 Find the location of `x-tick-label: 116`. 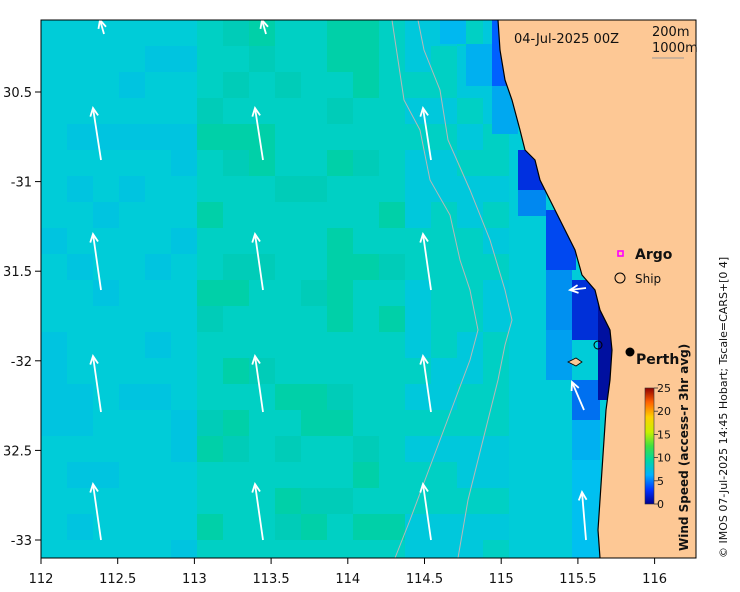

x-tick-label: 116 is located at coordinates (654, 579).